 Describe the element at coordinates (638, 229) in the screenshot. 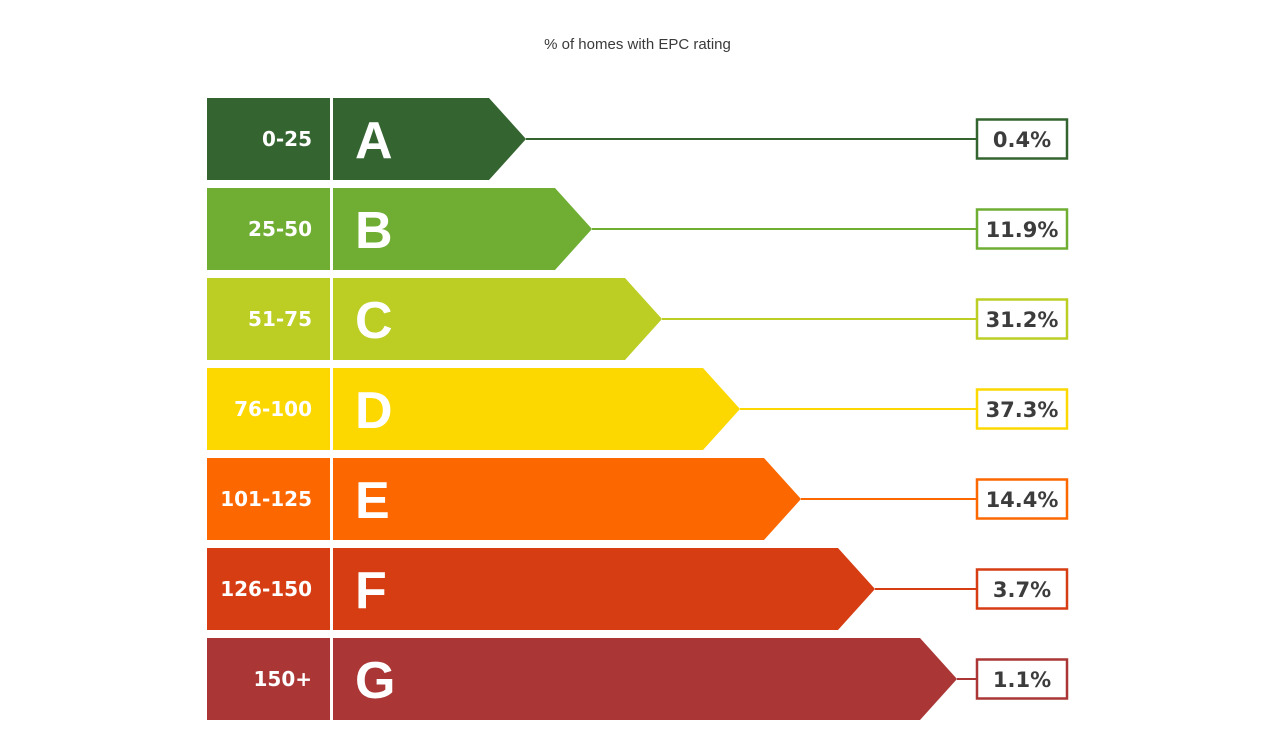

I see `rating-row-b: 25-50 B 11.9%` at that location.